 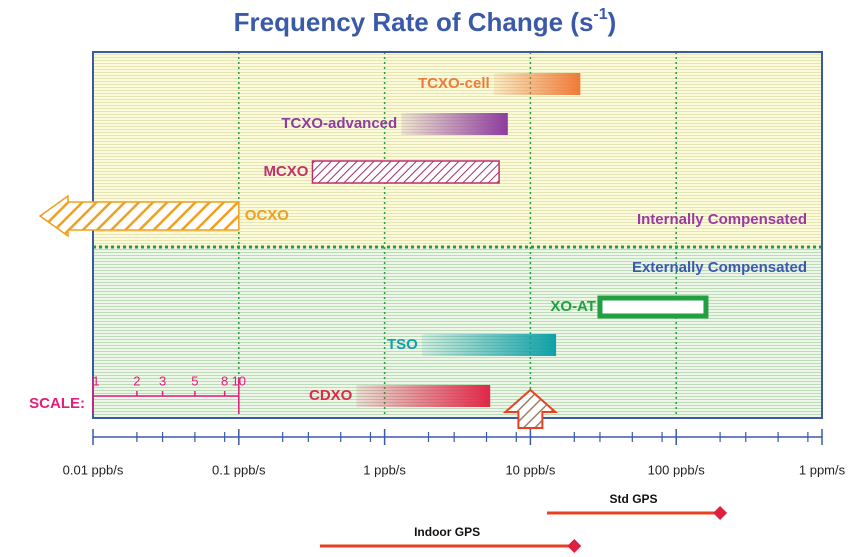 What do you see at coordinates (162, 380) in the screenshot?
I see `scale-tick-label: 3` at bounding box center [162, 380].